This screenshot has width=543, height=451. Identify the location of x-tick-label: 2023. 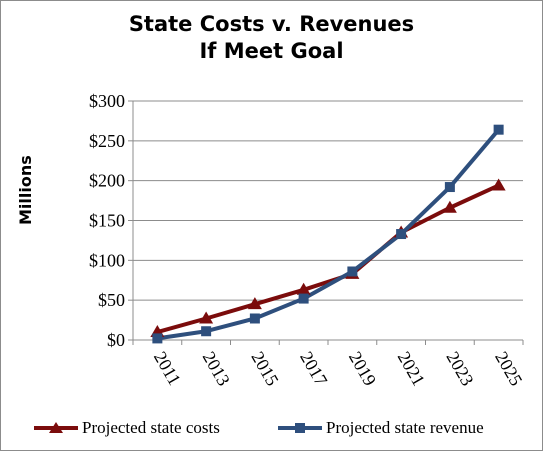
(459, 368).